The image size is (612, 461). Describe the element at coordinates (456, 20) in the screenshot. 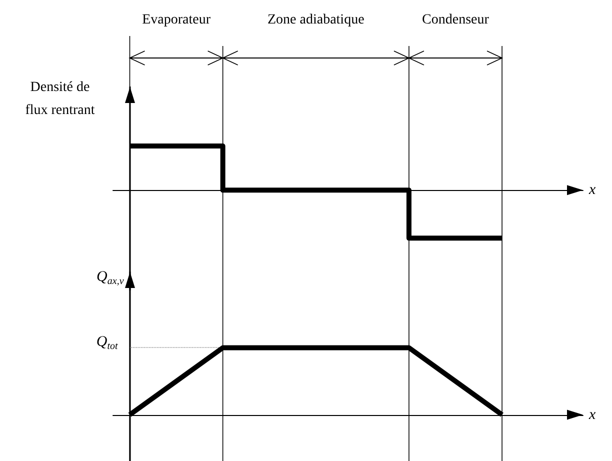

I see `text: Condenseur` at that location.